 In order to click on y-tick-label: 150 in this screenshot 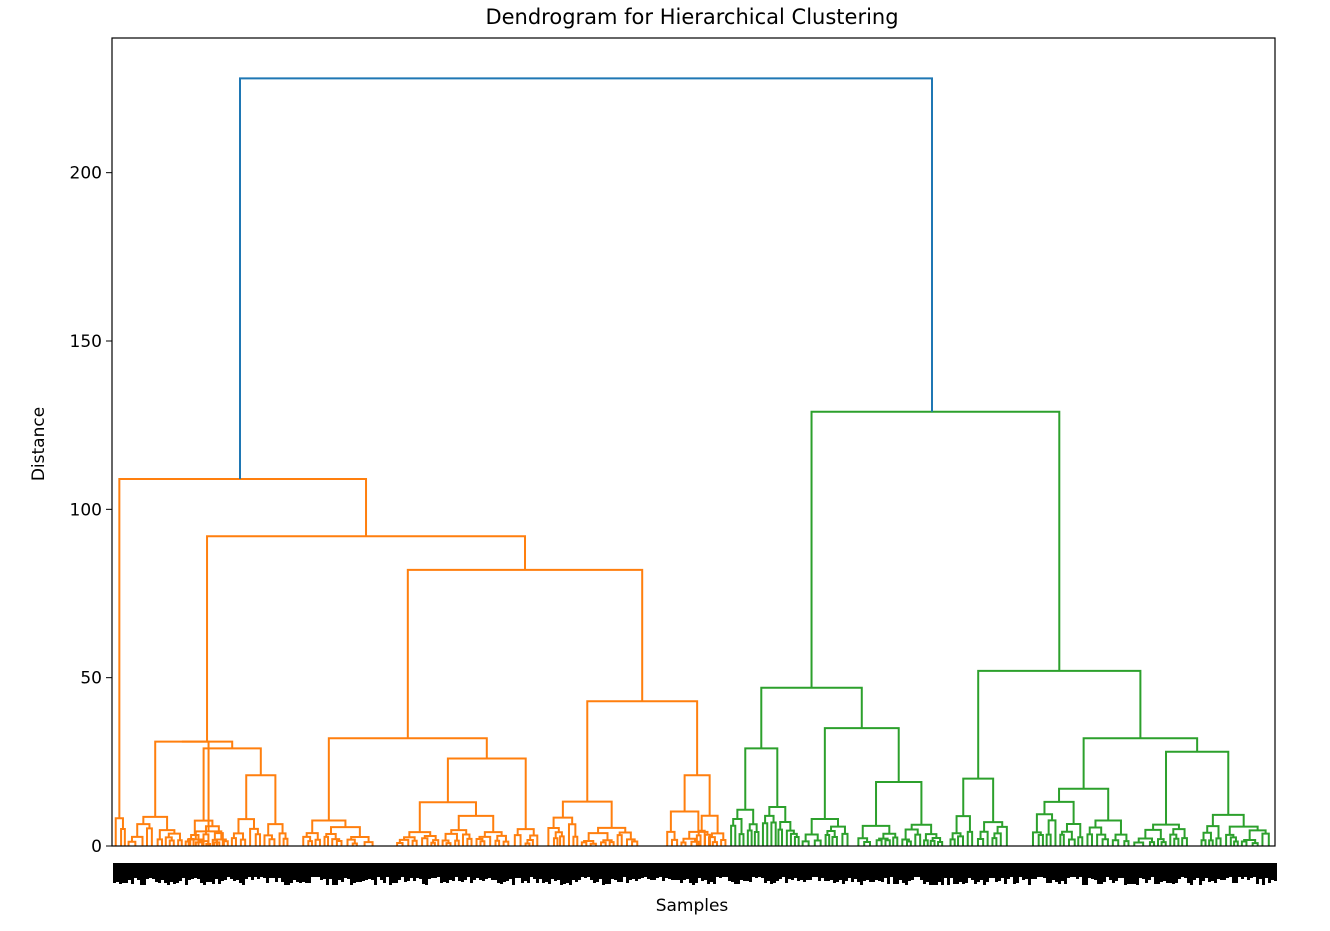, I will do `click(86, 342)`.